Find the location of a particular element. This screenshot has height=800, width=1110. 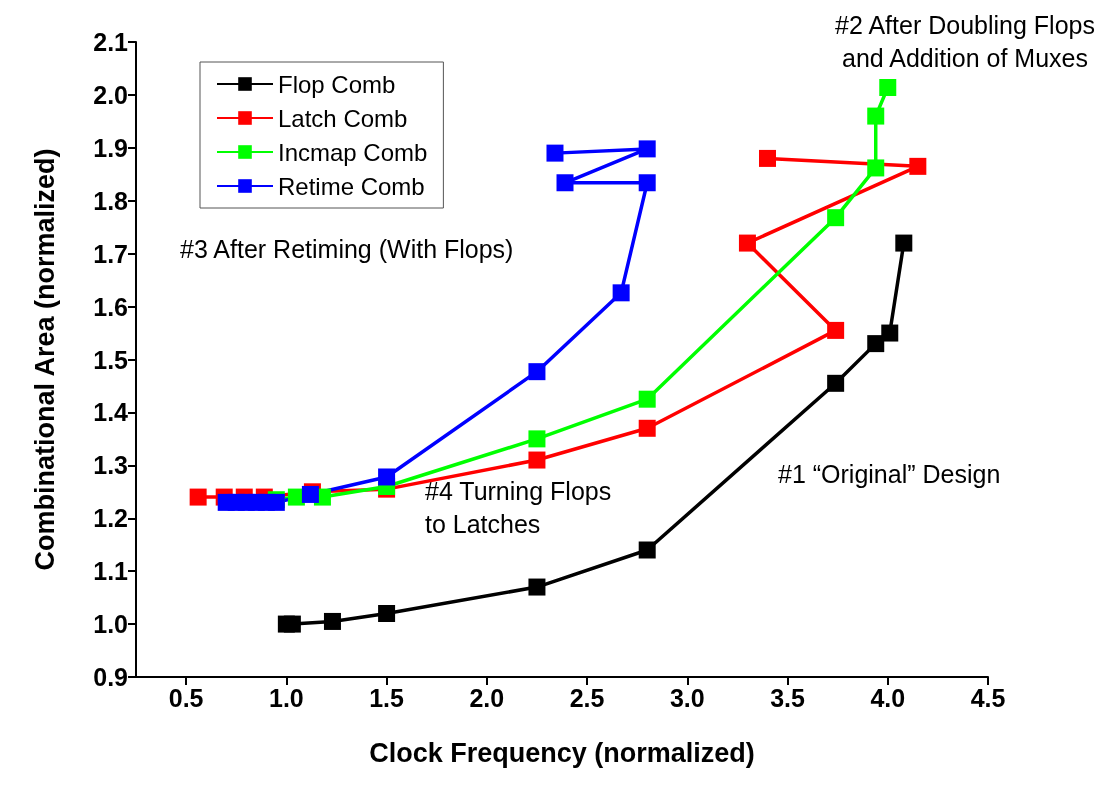

legend-label: Flop Comb is located at coordinates (337, 84).